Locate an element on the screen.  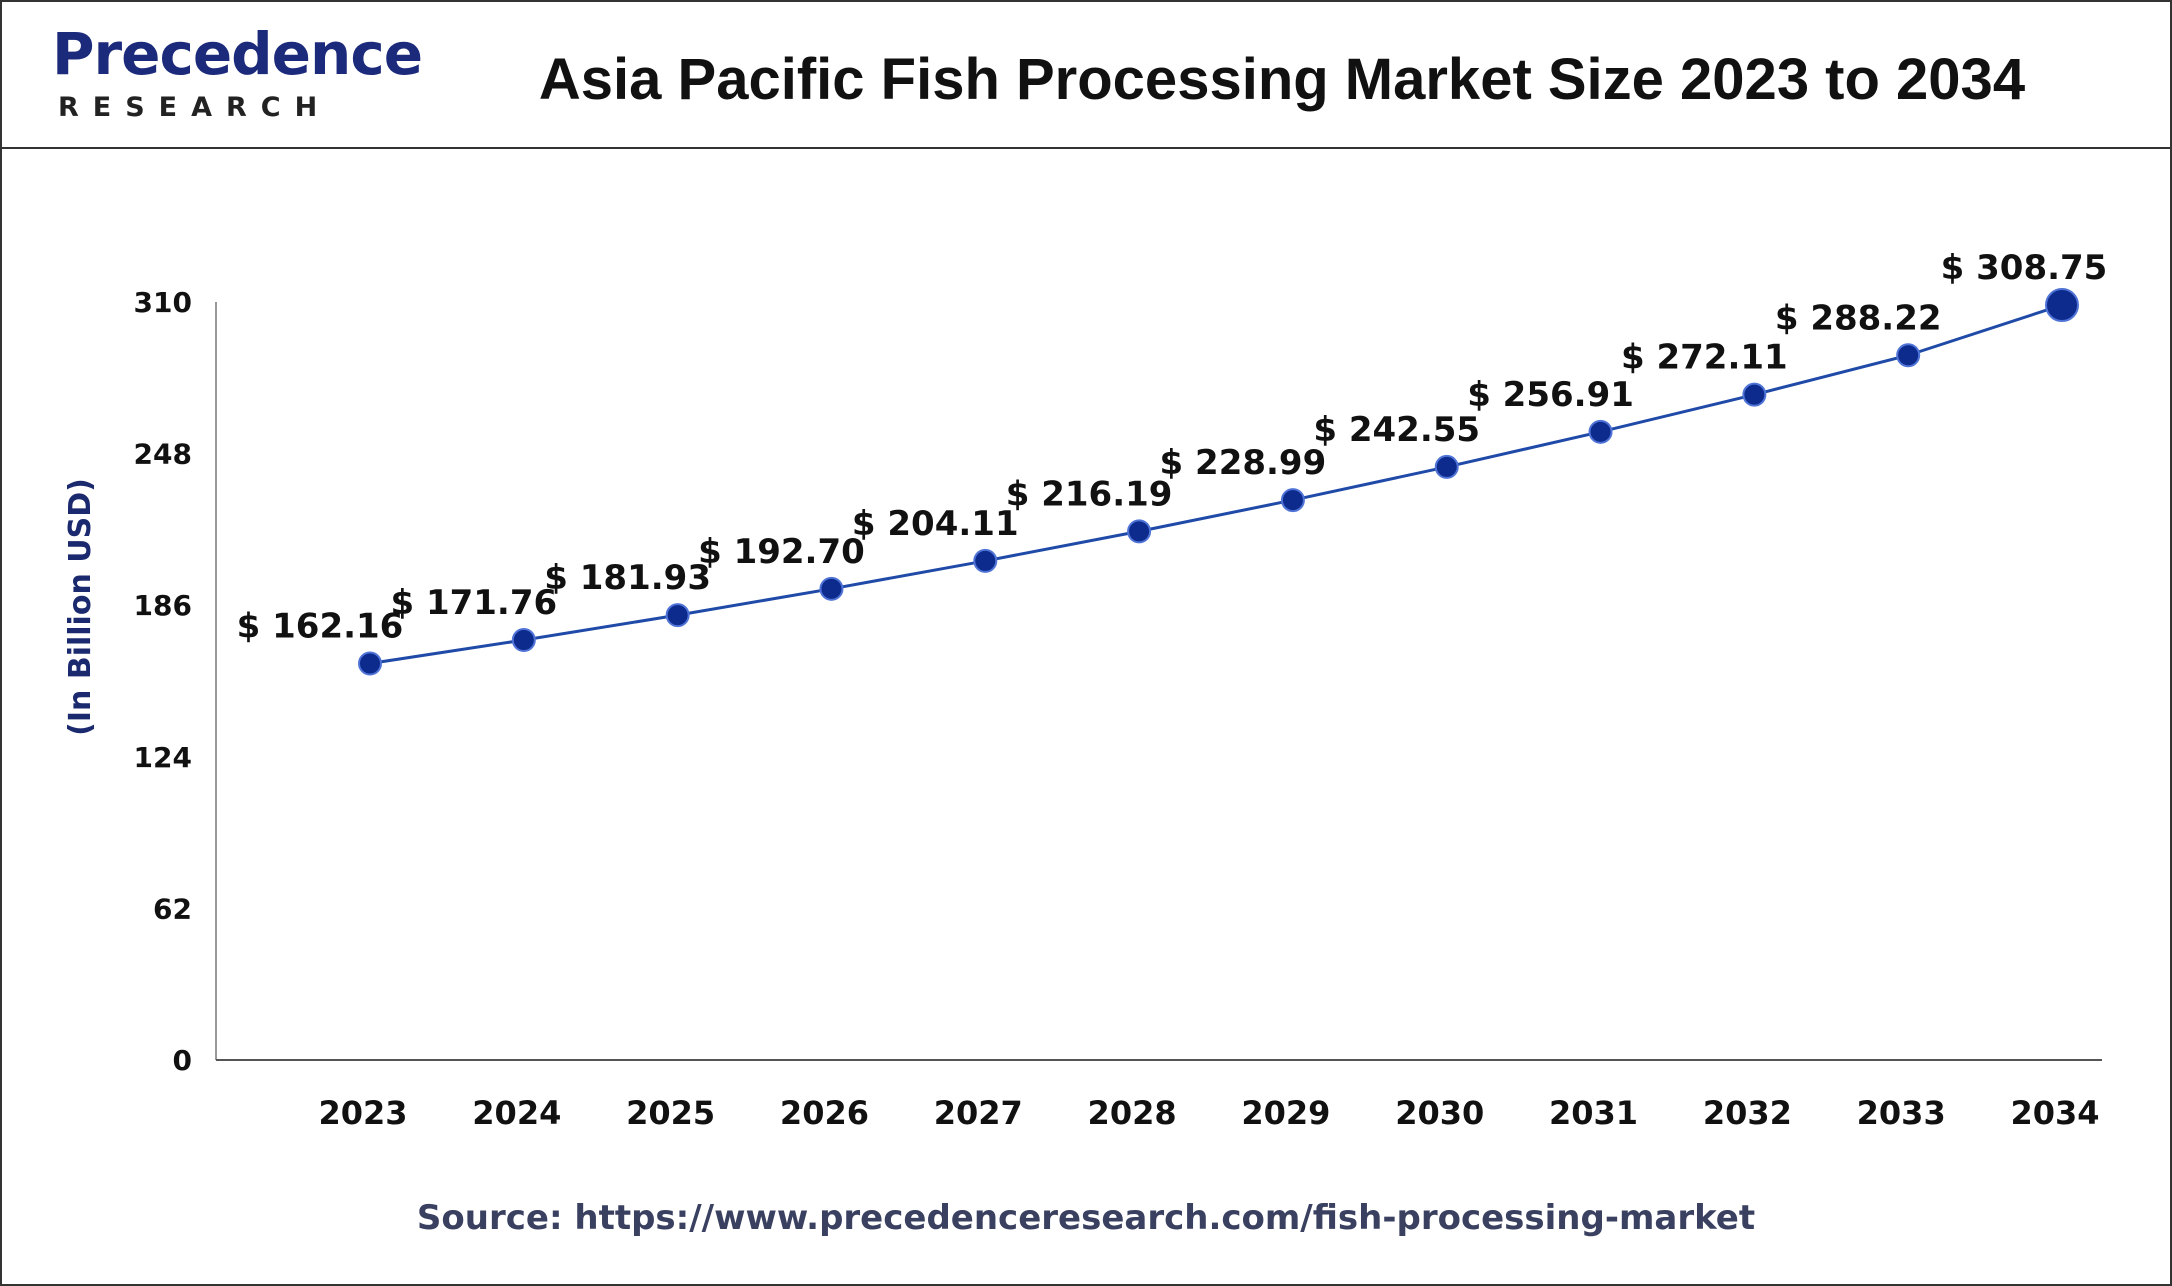
data-label: $ 204.11 is located at coordinates (935, 524).